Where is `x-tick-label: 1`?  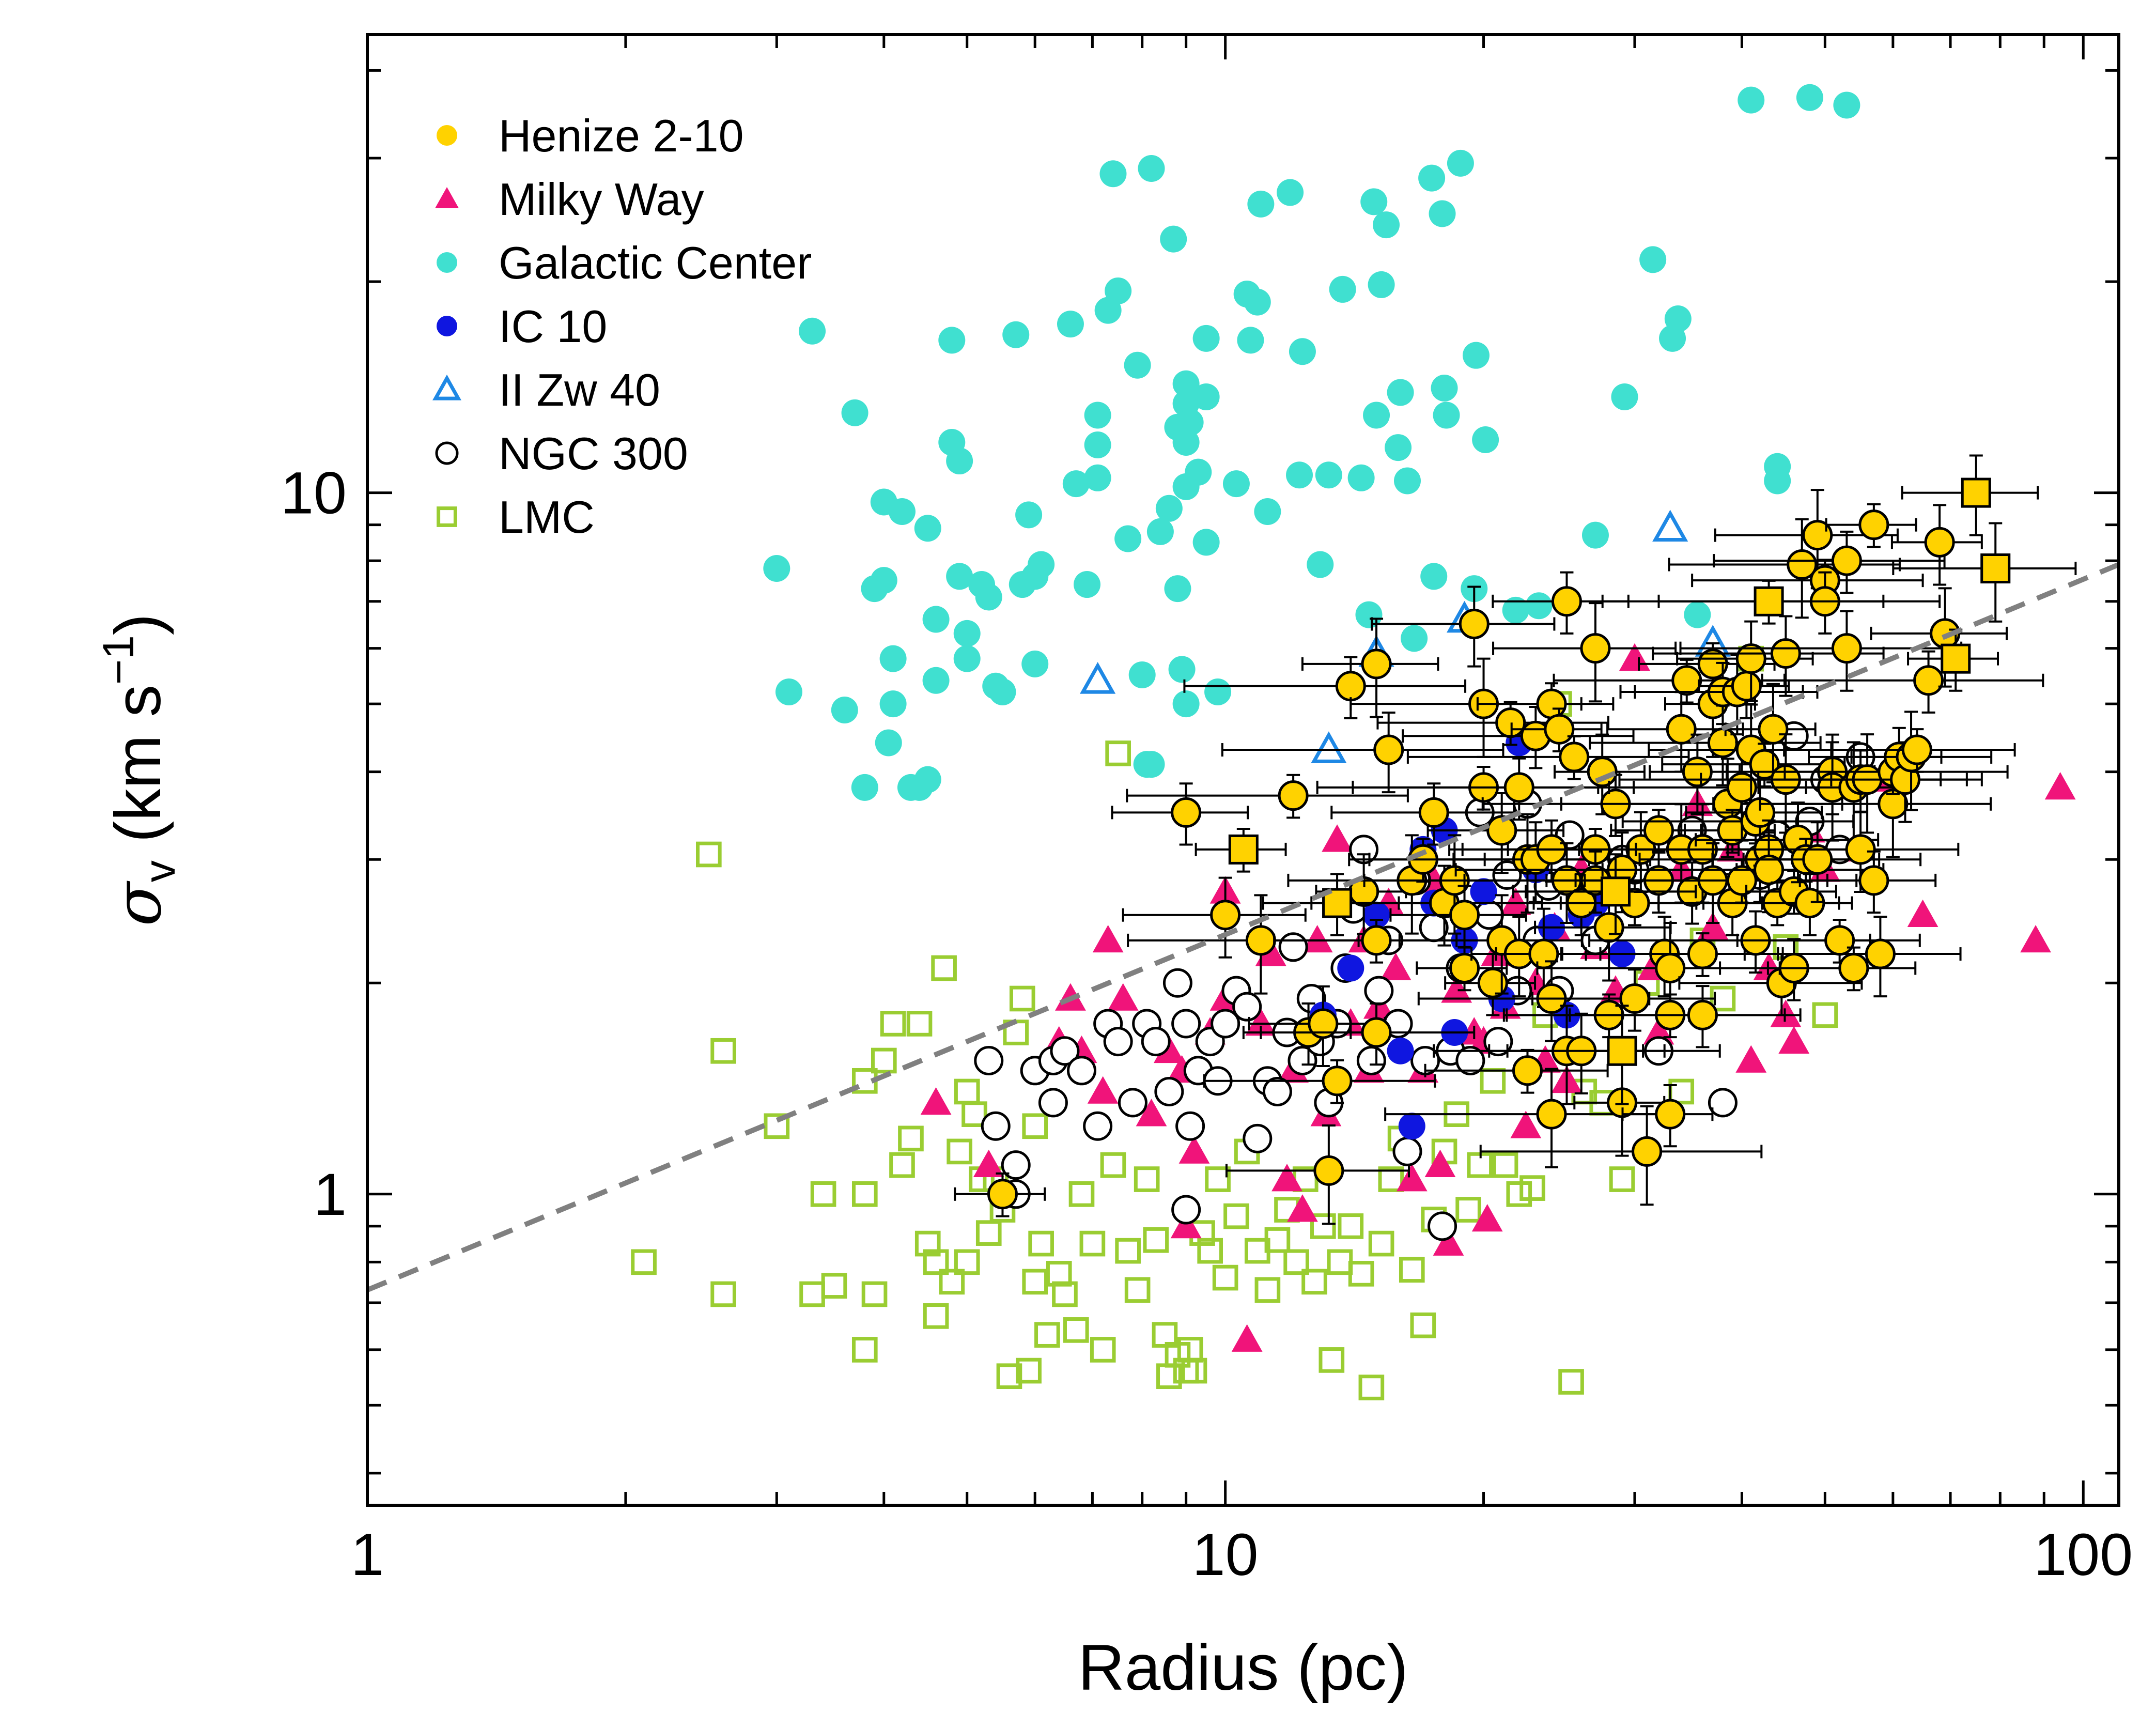
x-tick-label: 1 is located at coordinates (367, 1555).